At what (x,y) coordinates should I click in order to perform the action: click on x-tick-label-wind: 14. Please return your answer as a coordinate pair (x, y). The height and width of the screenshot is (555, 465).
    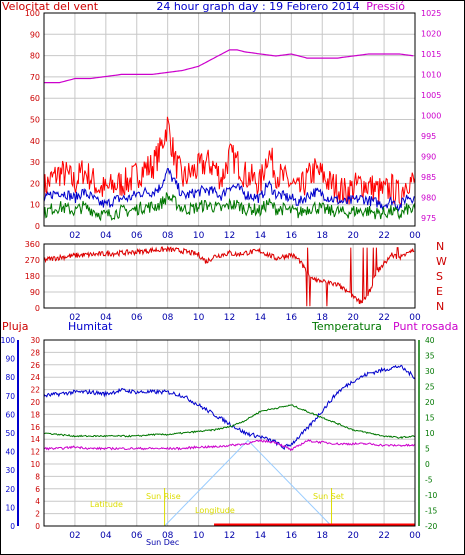
    Looking at the image, I should click on (261, 236).